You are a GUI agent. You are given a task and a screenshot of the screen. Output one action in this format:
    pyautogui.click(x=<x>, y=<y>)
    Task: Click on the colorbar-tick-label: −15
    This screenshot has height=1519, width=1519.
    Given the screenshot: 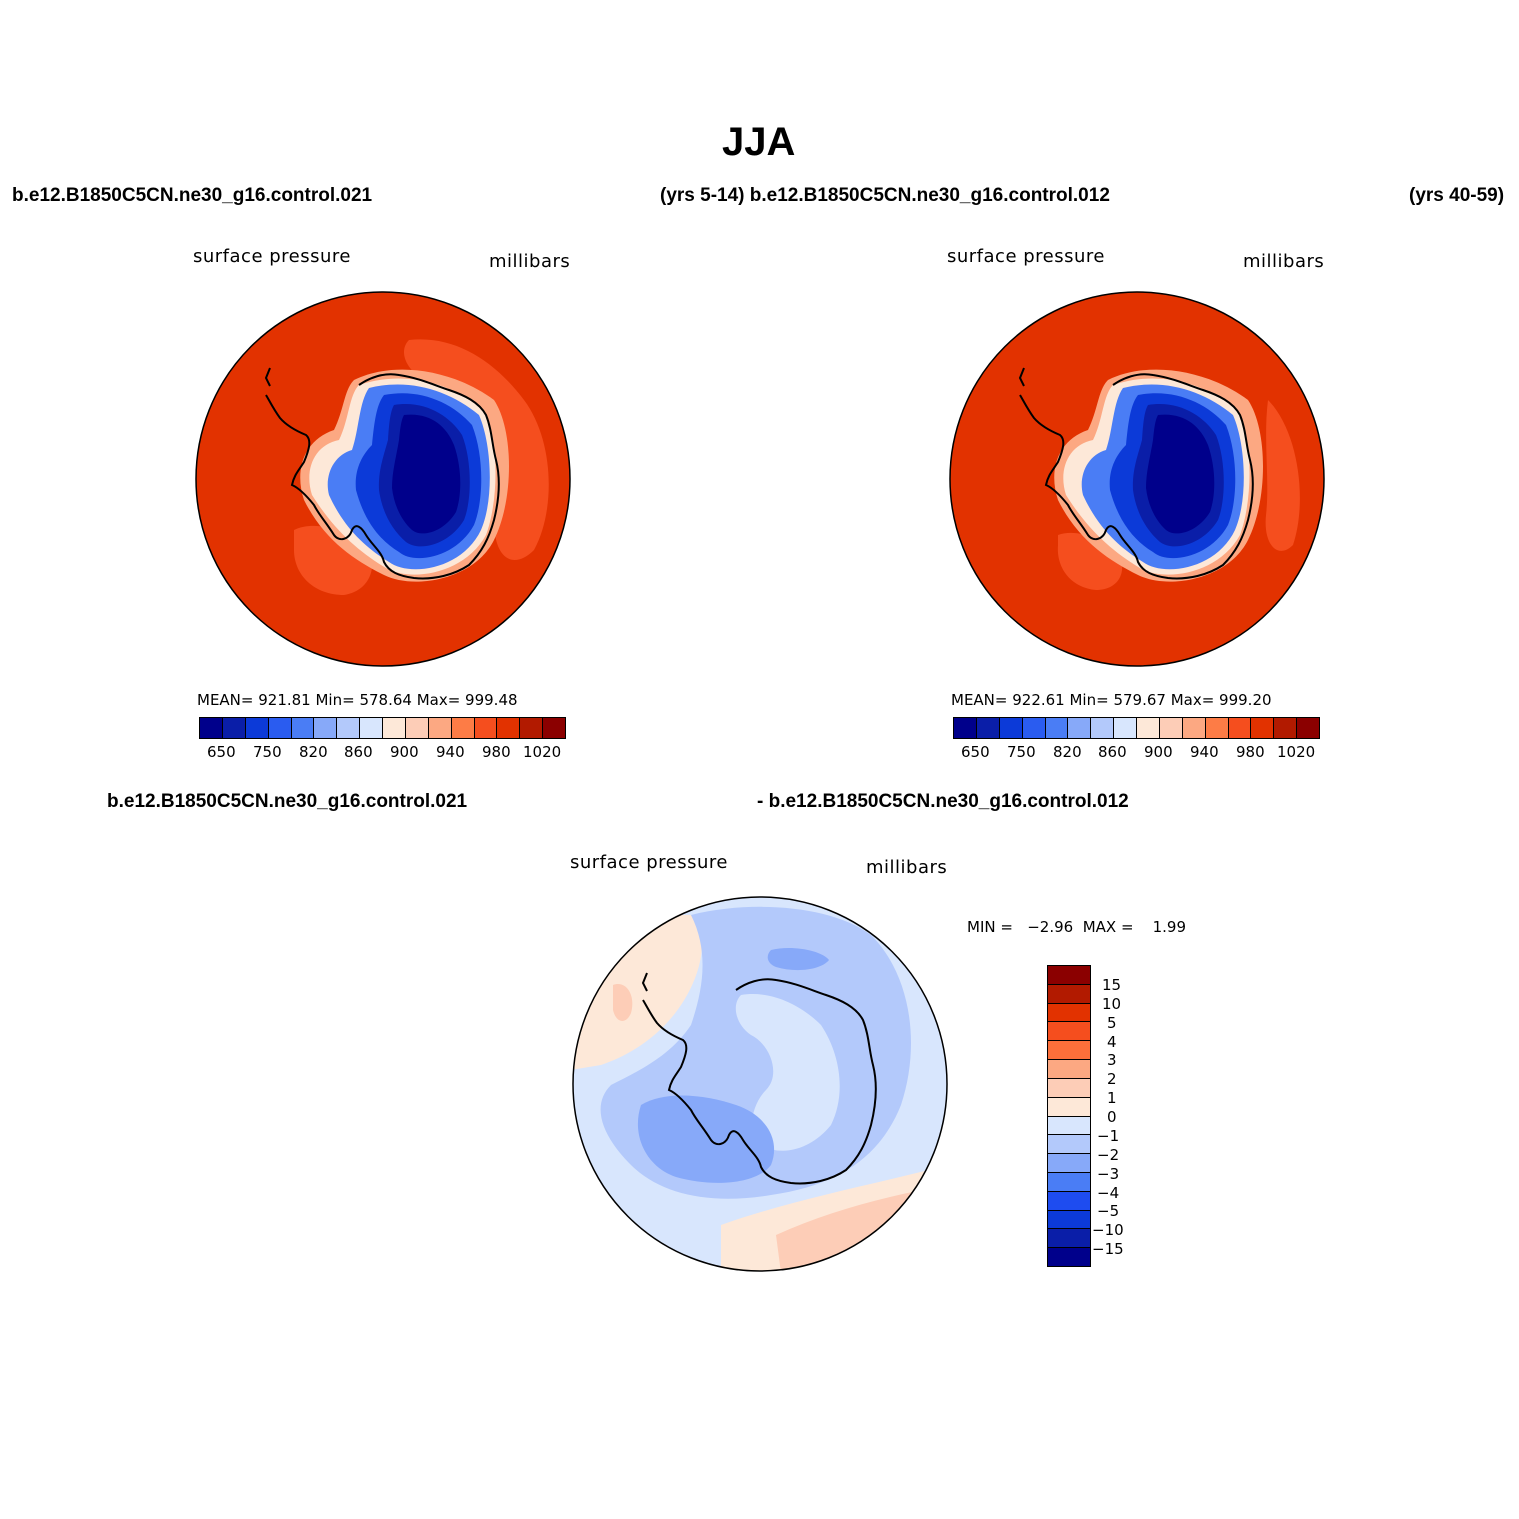 What is the action you would take?
    pyautogui.click(x=1108, y=1249)
    